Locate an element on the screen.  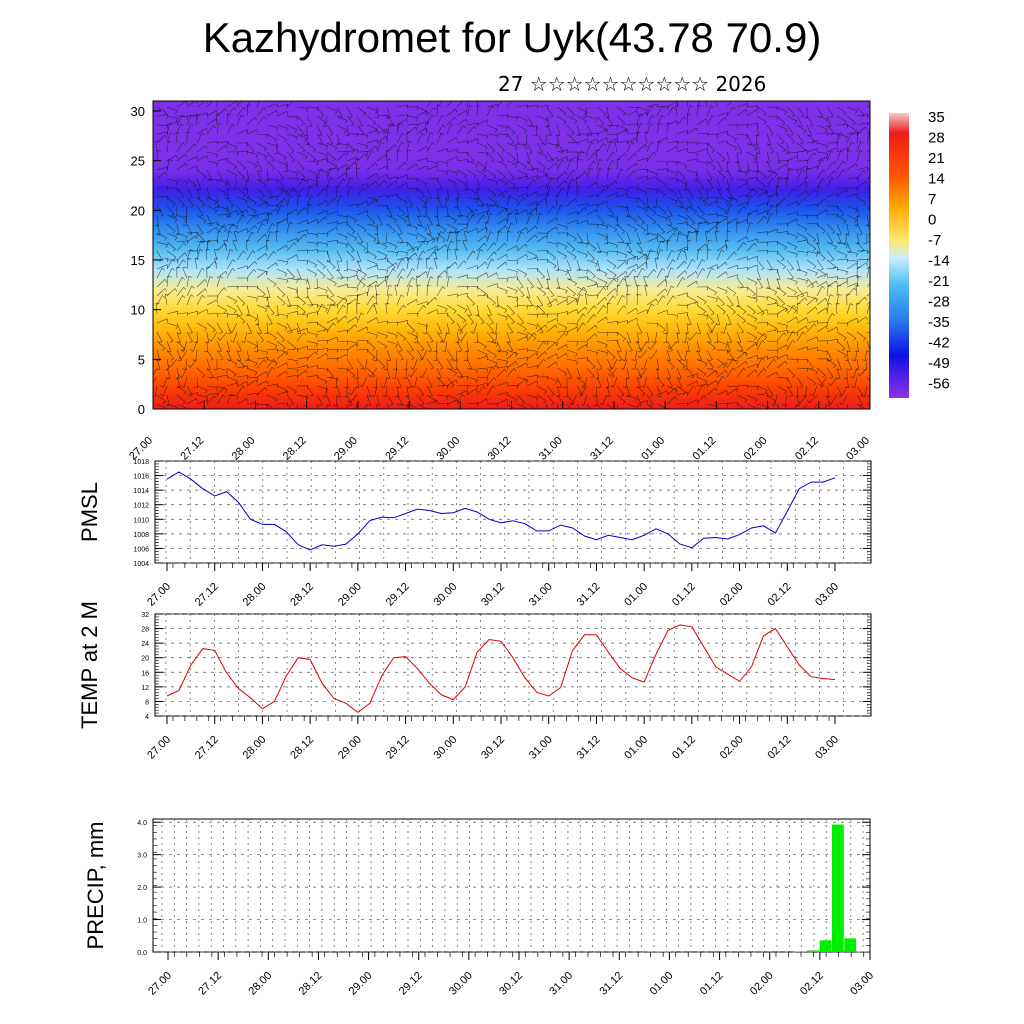
colorbar-scale is located at coordinates (899, 255).